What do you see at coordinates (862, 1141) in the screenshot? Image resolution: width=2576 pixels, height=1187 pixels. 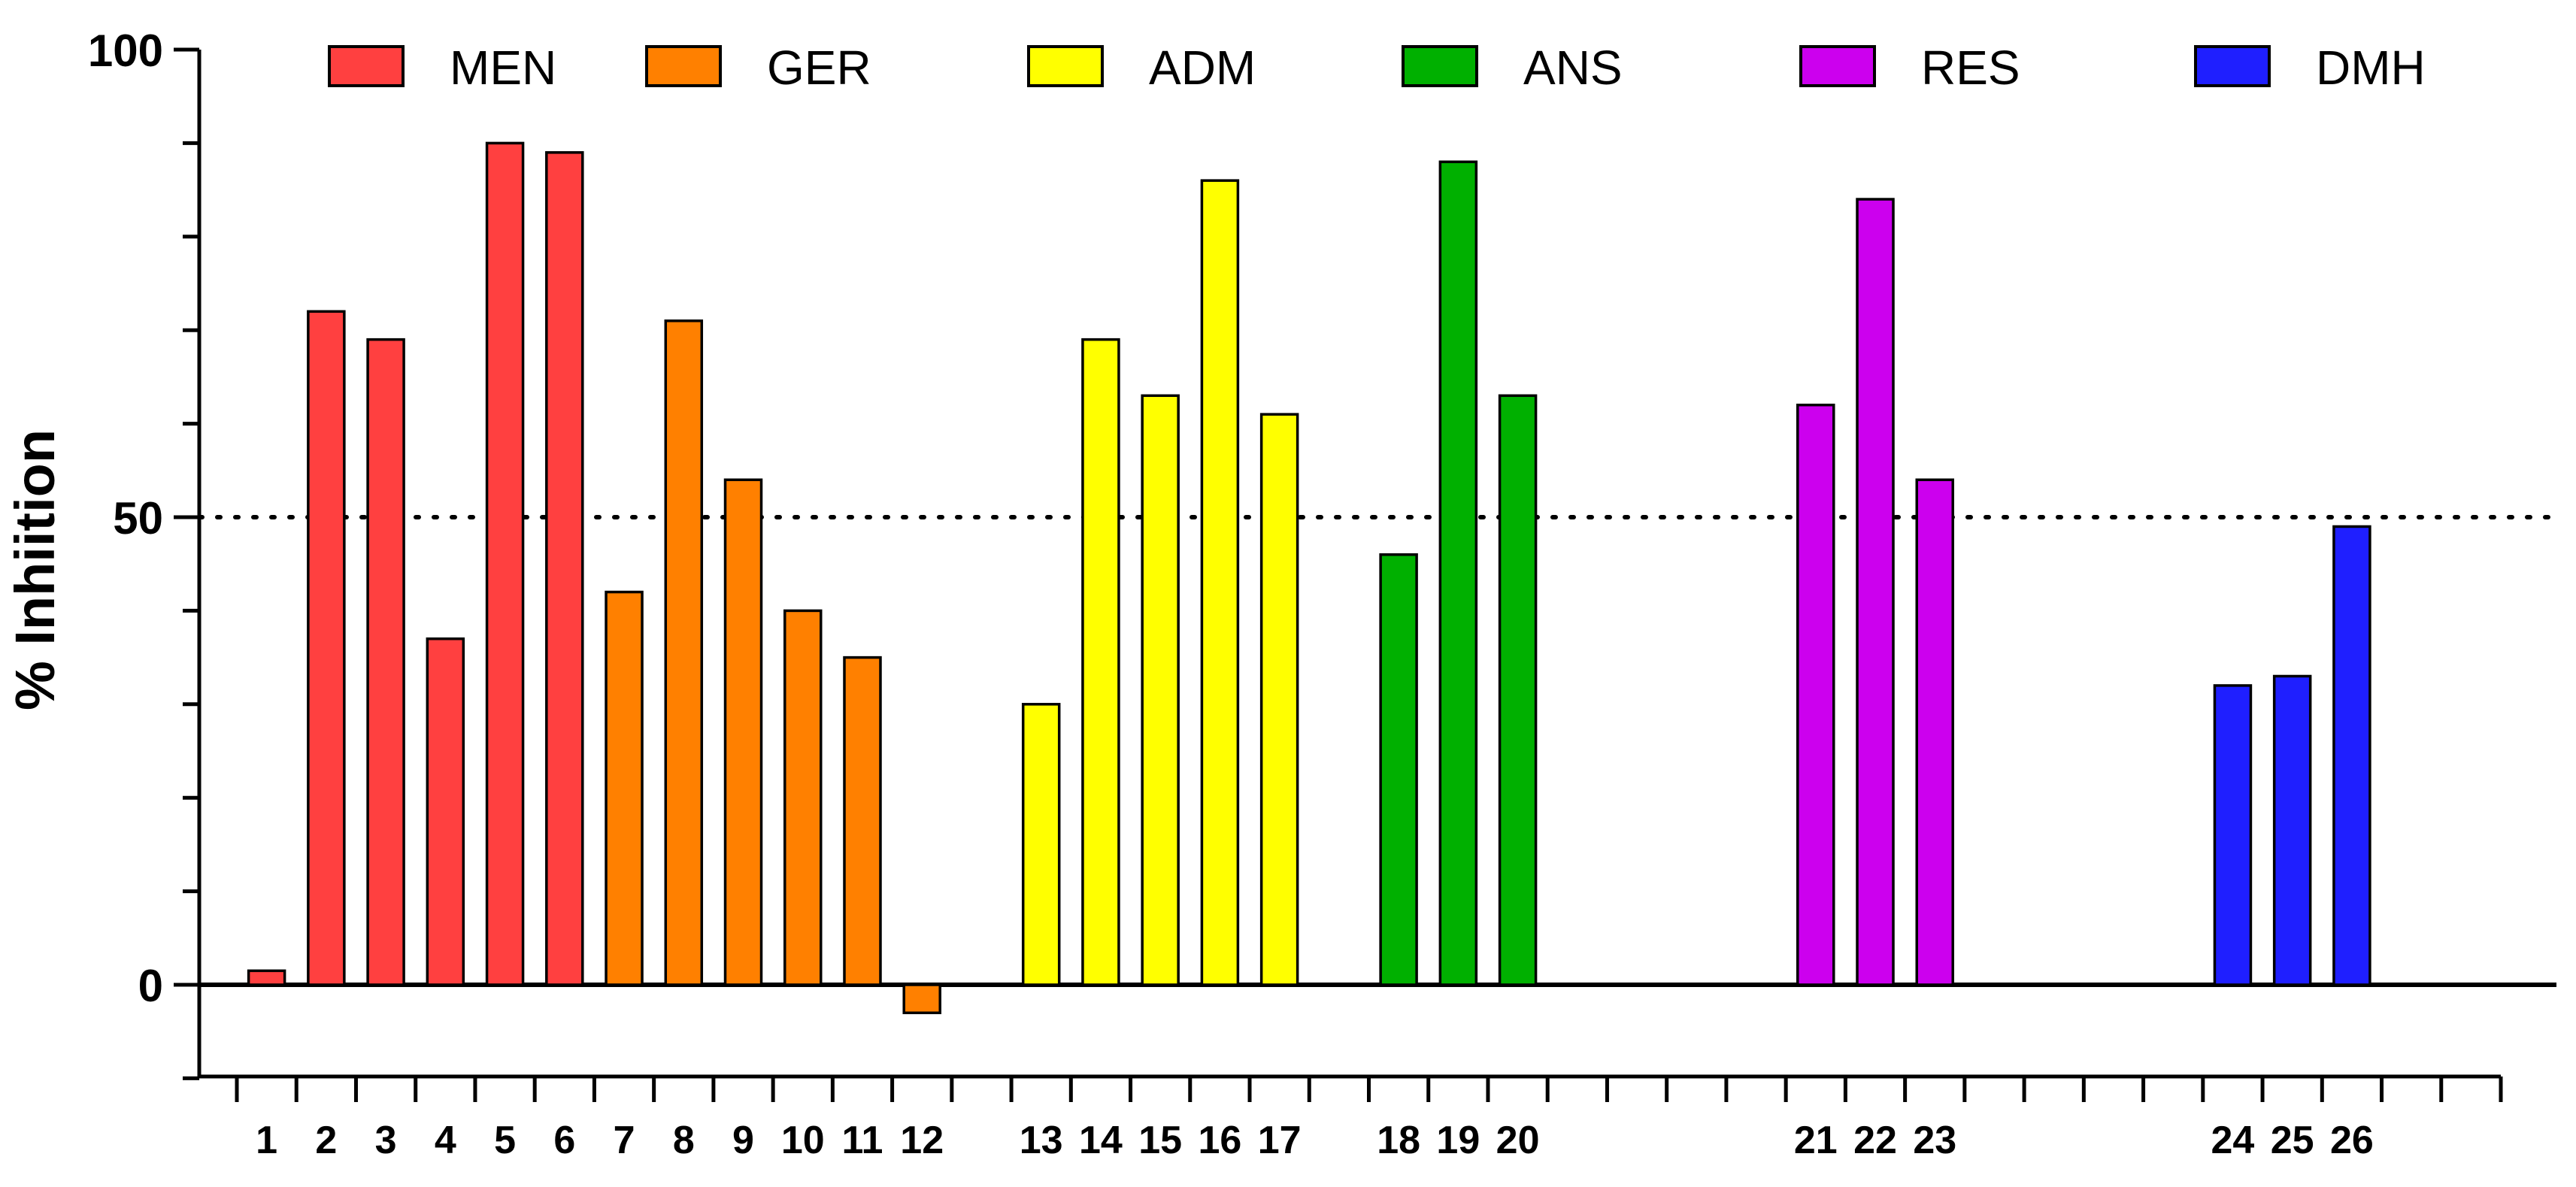 I see `x-tick-label: 11` at bounding box center [862, 1141].